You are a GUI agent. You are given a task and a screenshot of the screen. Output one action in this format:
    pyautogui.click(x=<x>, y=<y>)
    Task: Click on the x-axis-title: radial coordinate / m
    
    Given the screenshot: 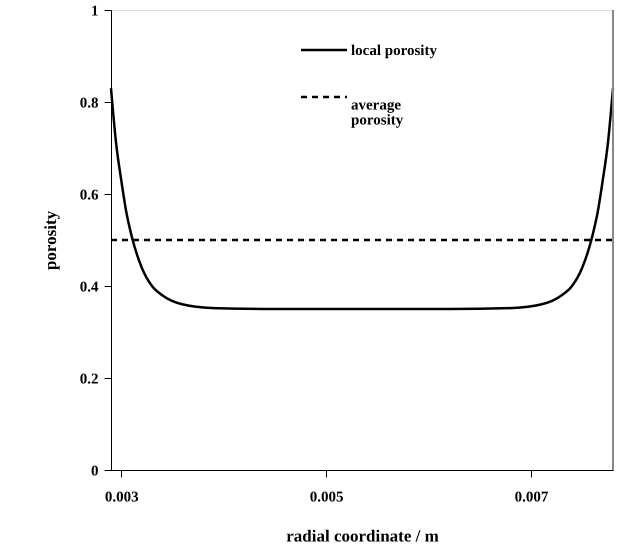 What is the action you would take?
    pyautogui.click(x=362, y=536)
    